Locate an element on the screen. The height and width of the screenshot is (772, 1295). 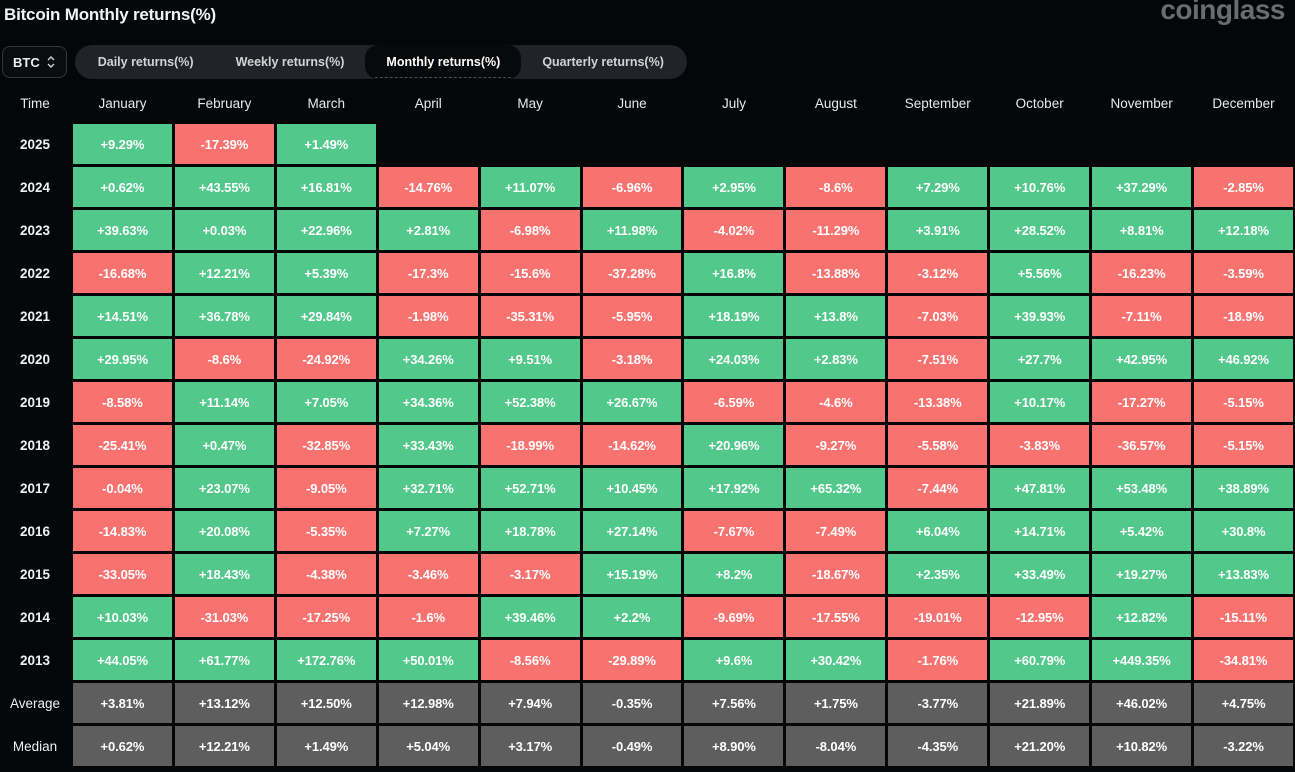
return-cell: -17.3% is located at coordinates (428, 273).